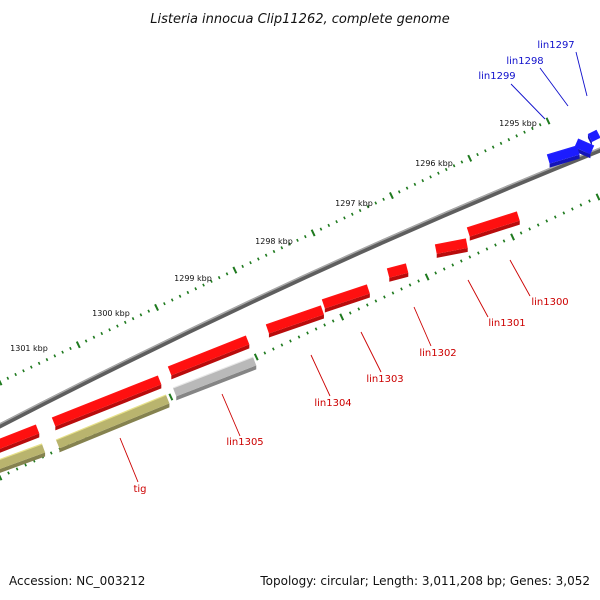 This screenshot has height=600, width=600. What do you see at coordinates (23, 458) in the screenshot?
I see `gene-continuation-reverse` at bounding box center [23, 458].